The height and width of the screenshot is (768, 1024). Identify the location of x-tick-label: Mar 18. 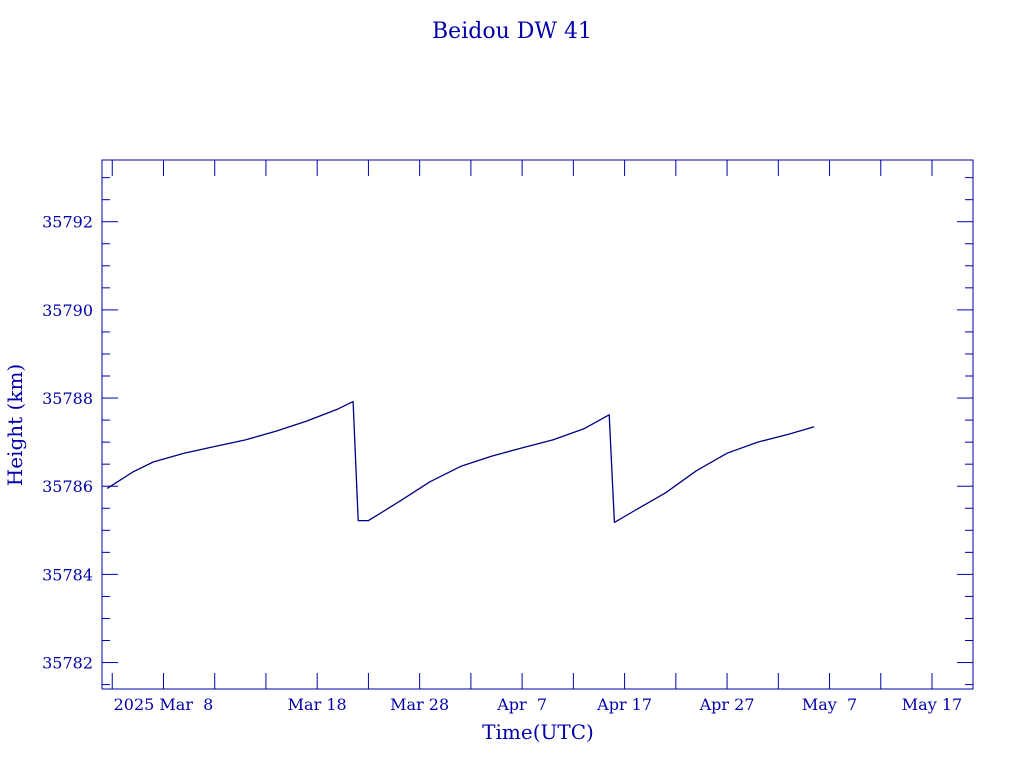
(317, 704).